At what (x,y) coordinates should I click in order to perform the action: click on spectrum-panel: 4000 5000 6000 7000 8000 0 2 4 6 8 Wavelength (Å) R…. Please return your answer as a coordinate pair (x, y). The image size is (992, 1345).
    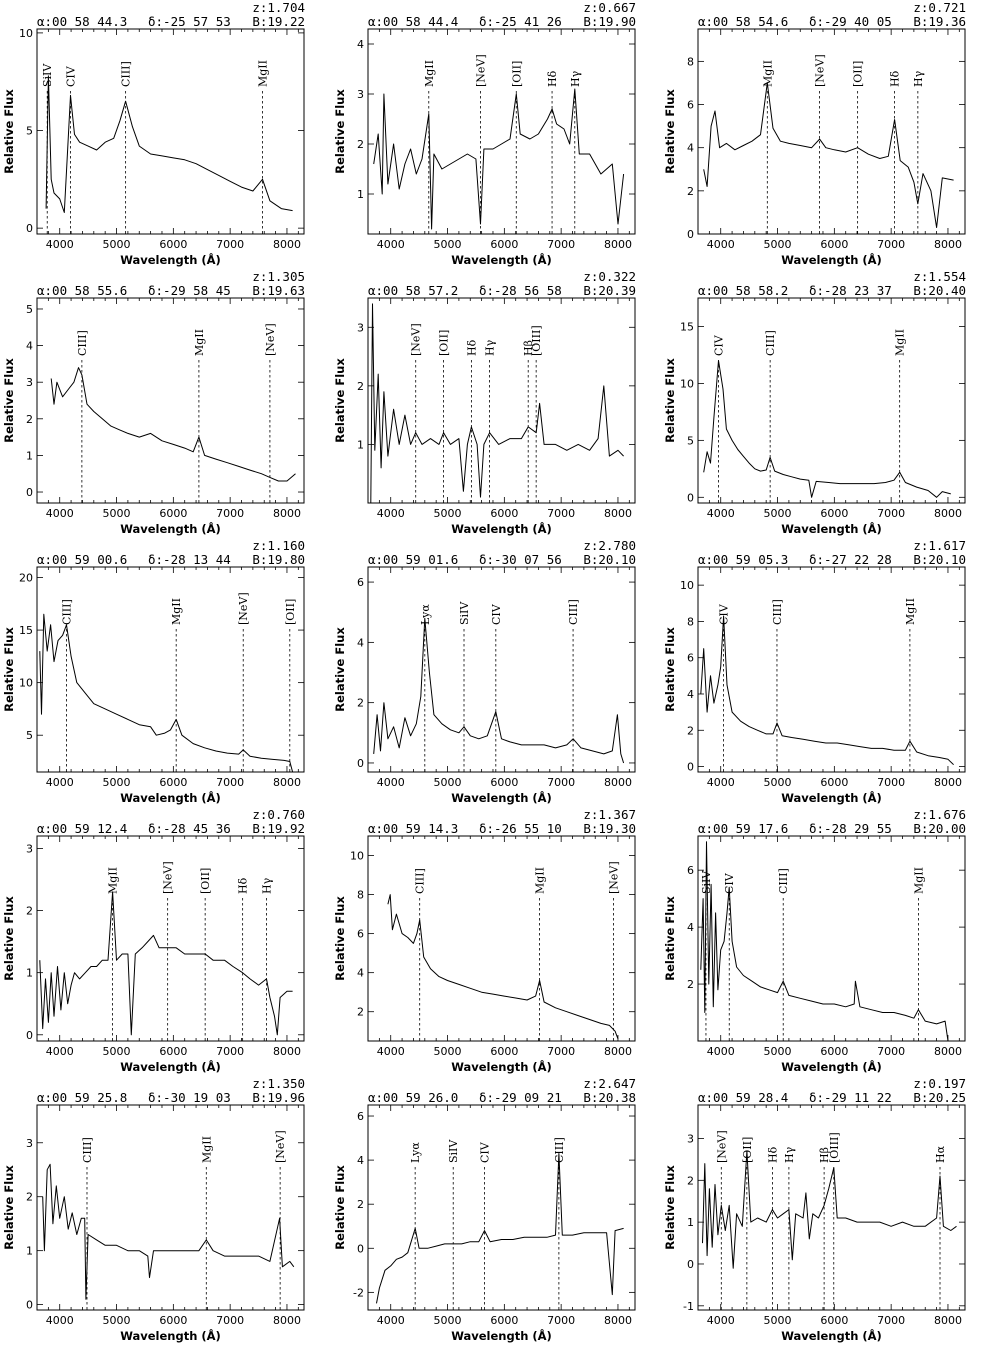
    Looking at the image, I should click on (826, 134).